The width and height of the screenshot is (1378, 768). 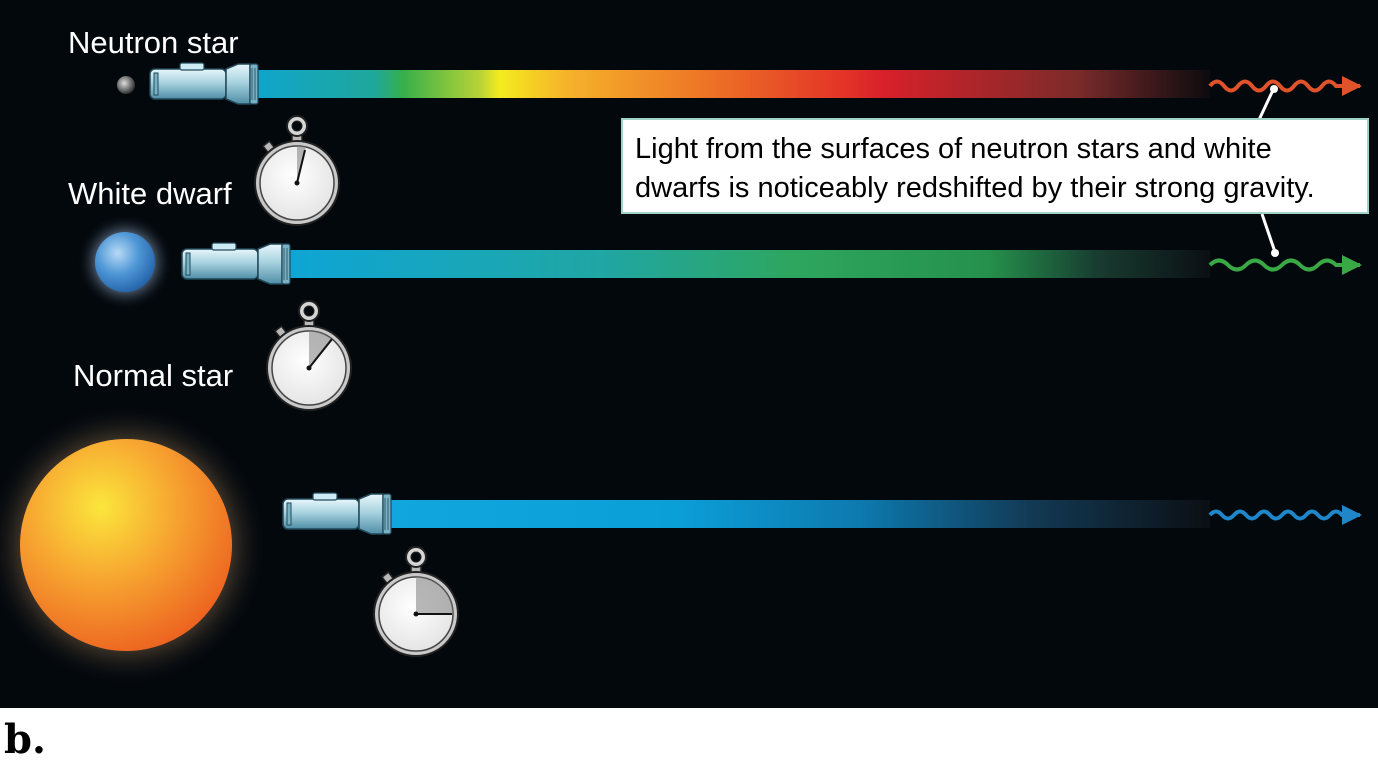 I want to click on panel-letter: b., so click(x=25, y=739).